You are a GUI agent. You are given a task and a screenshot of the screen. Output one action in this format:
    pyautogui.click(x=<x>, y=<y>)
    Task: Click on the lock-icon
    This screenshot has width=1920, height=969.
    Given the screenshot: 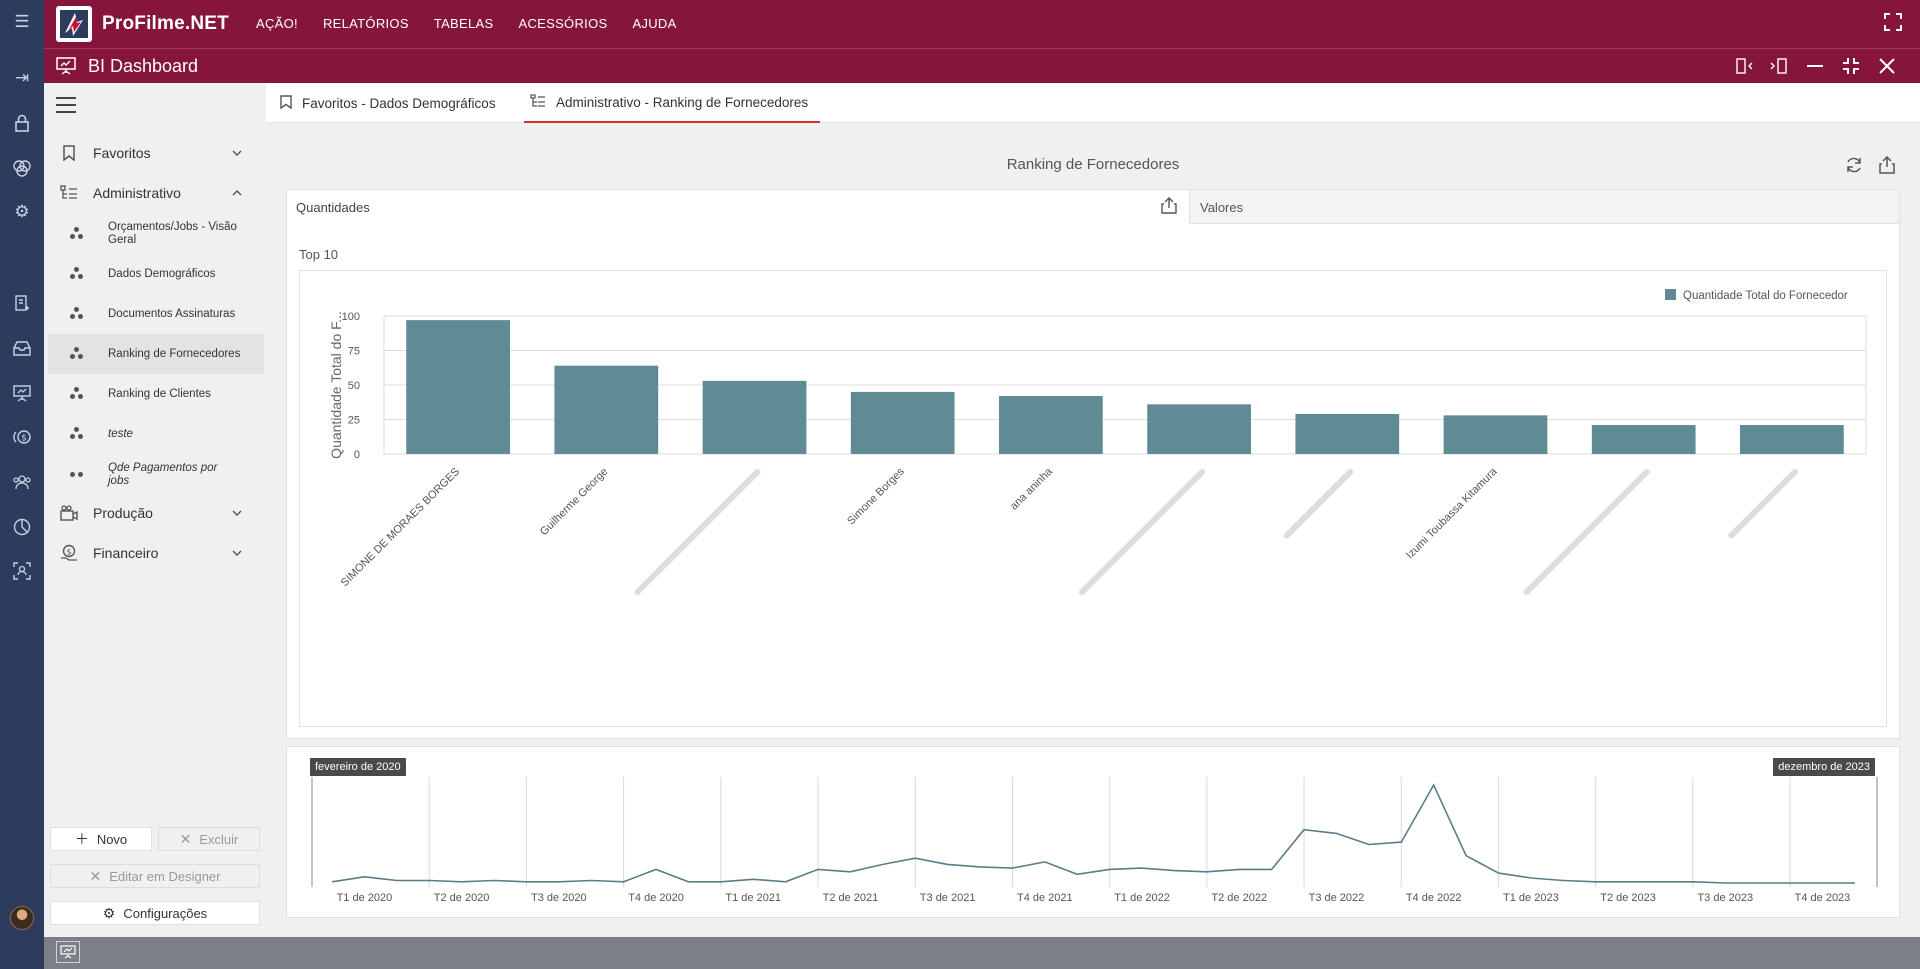 What is the action you would take?
    pyautogui.click(x=22, y=123)
    